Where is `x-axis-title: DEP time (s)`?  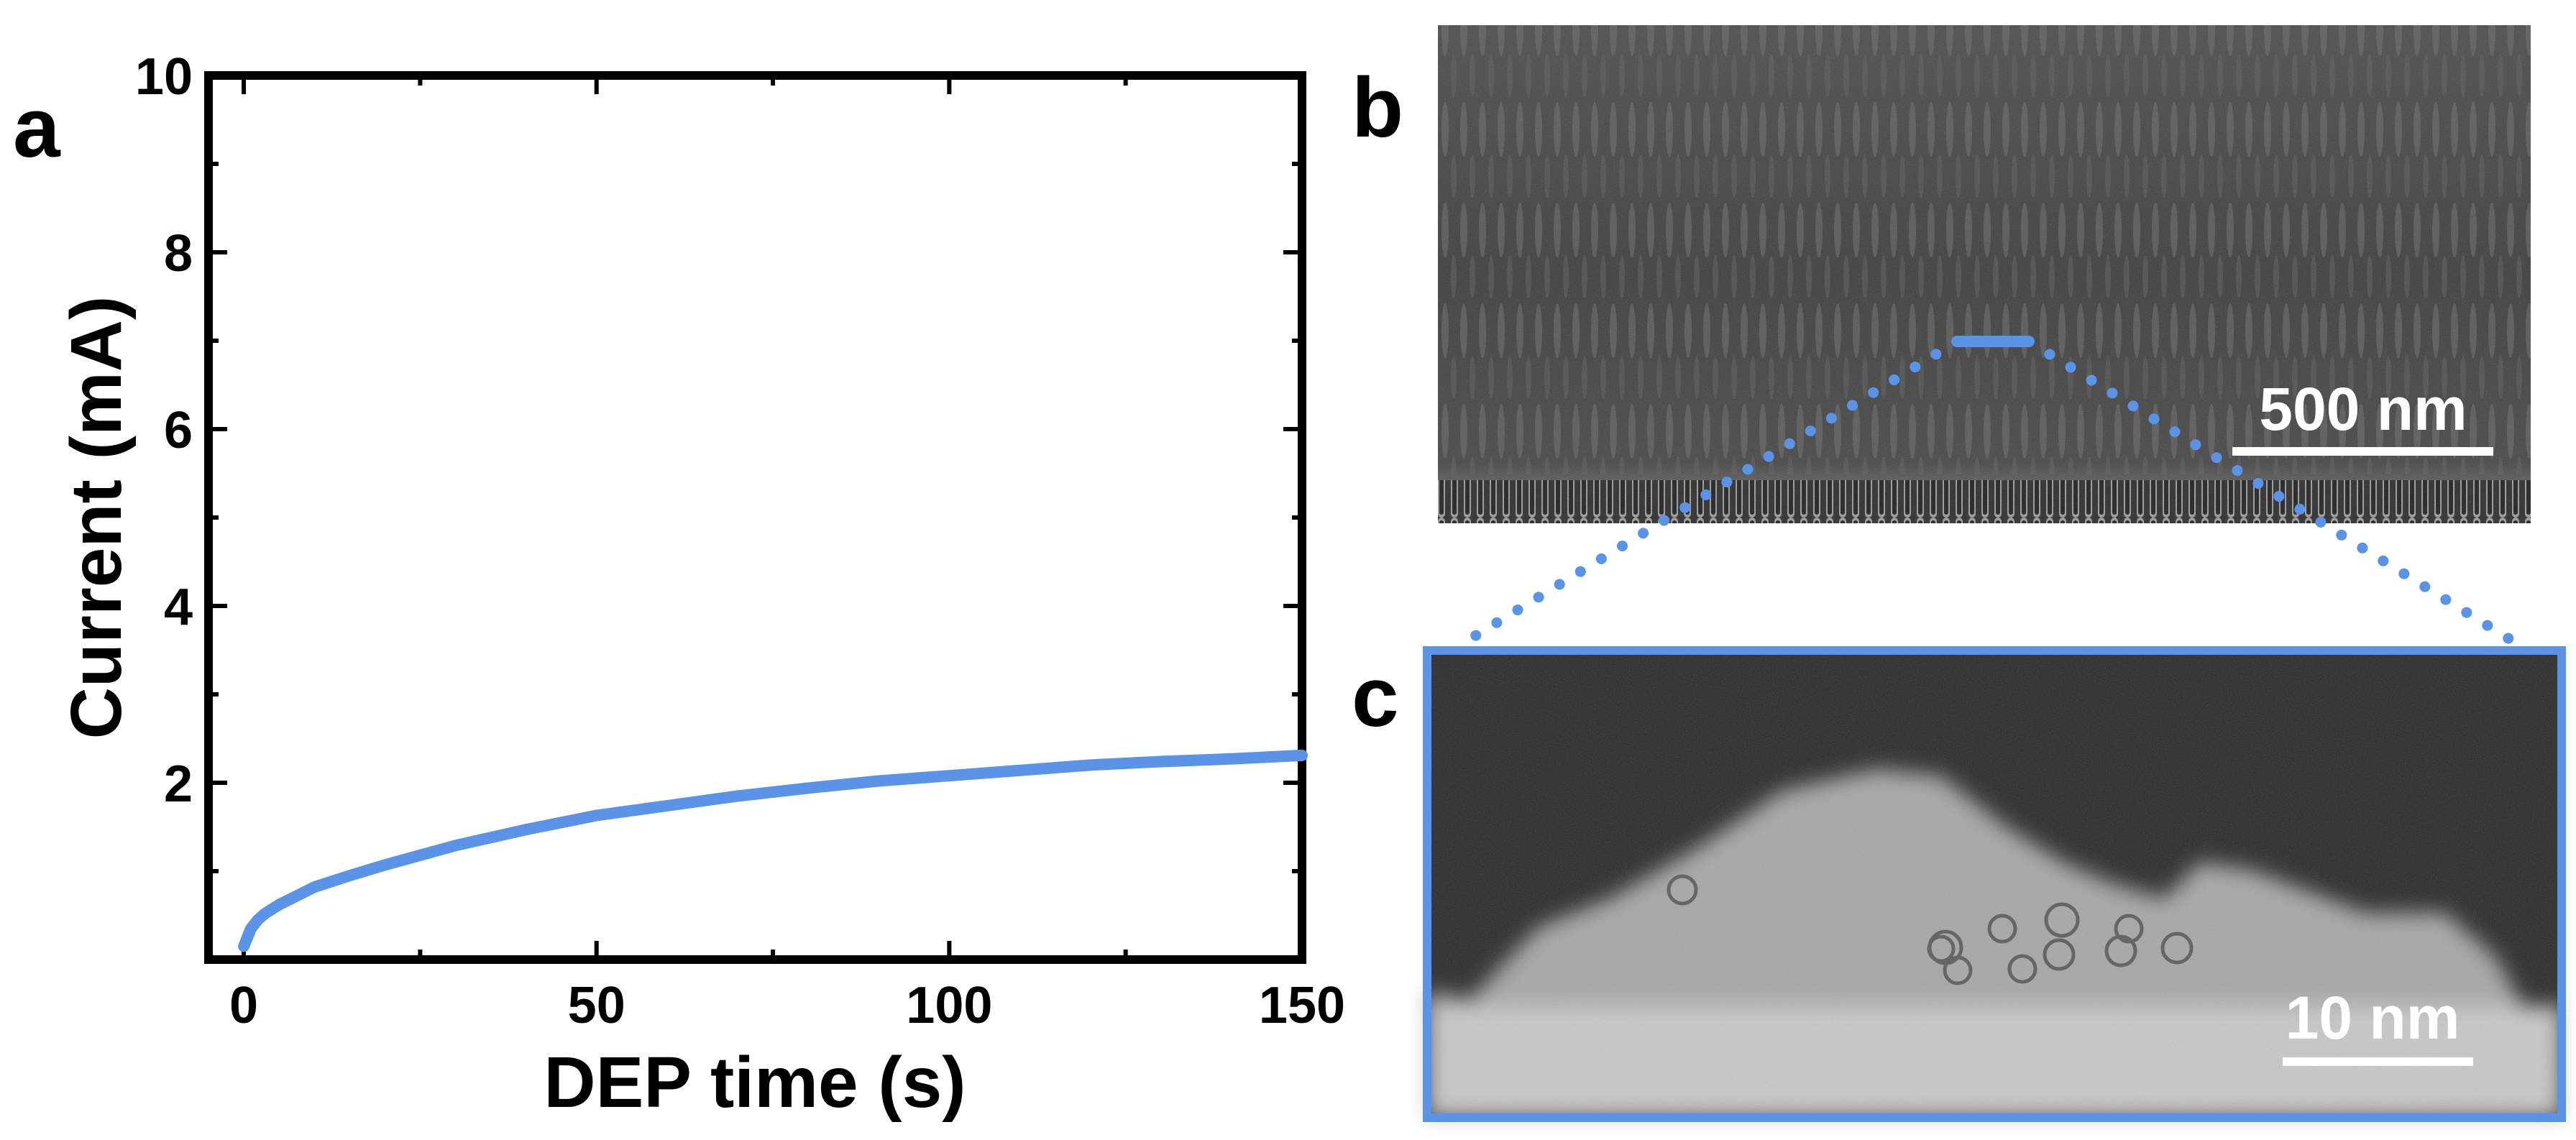
x-axis-title: DEP time (s) is located at coordinates (755, 1082).